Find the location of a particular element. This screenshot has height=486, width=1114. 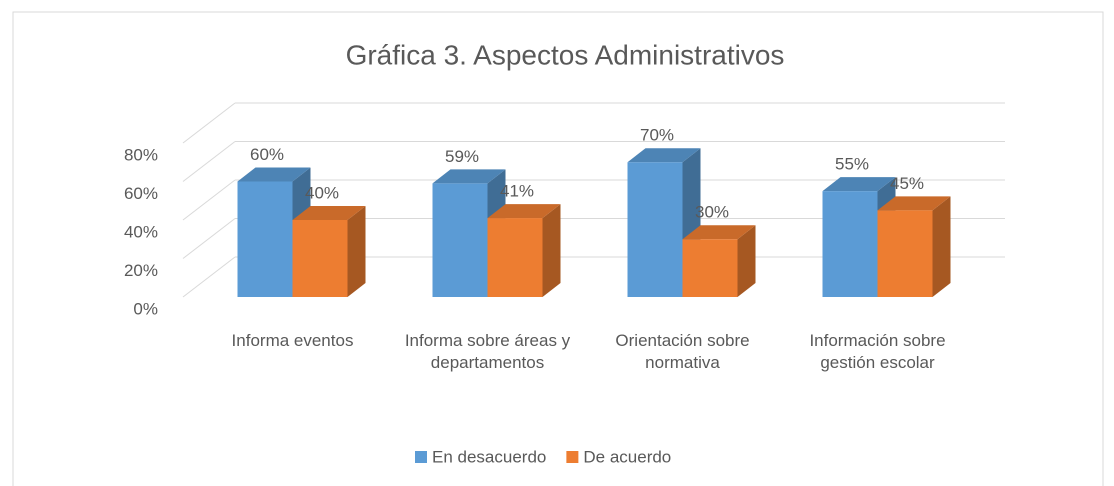

data-label: 45% is located at coordinates (907, 183).